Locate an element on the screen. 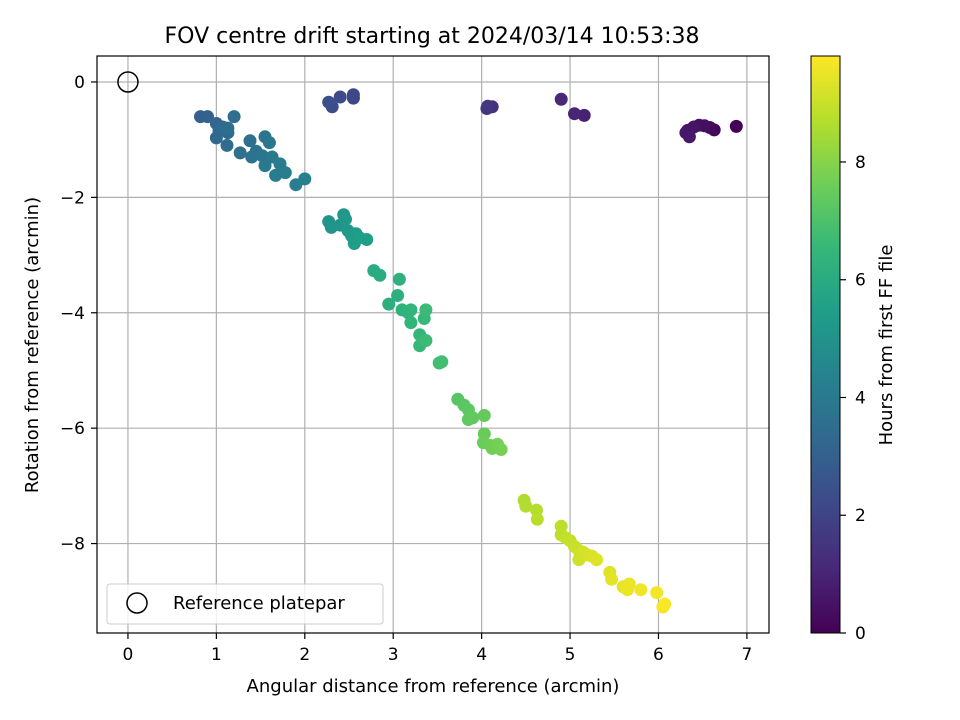  x-axis-ticks: 0 1 2 3 4 5 6 7 is located at coordinates (437, 649).